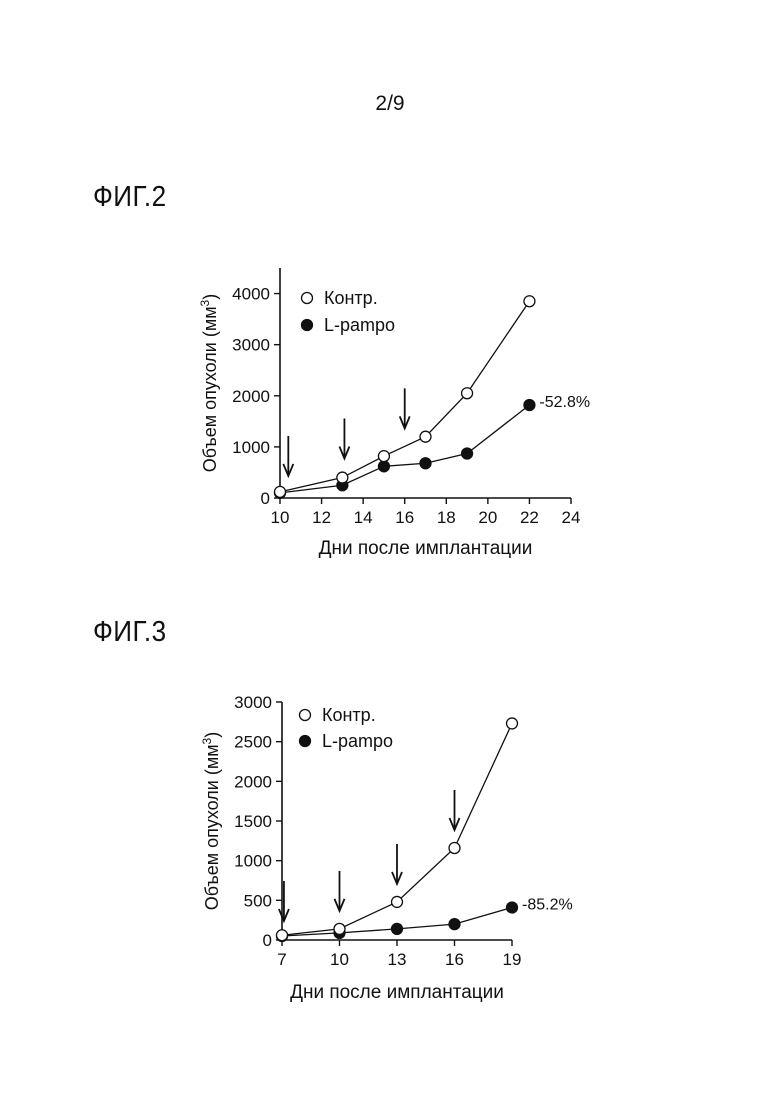 This screenshot has height=1103, width=780. Describe the element at coordinates (571, 517) in the screenshot. I see `x-tick-label: 24` at that location.